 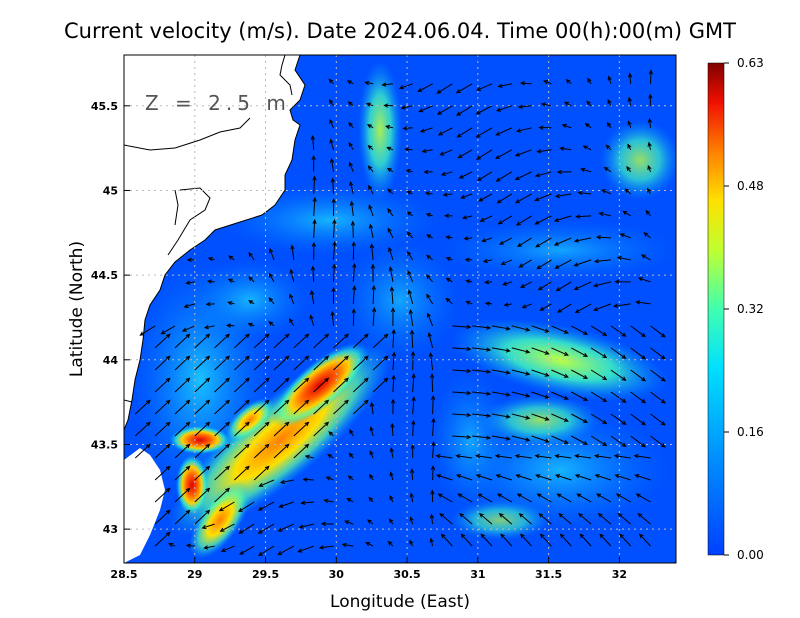 I want to click on y-tick-label: 43.5, so click(x=104, y=444).